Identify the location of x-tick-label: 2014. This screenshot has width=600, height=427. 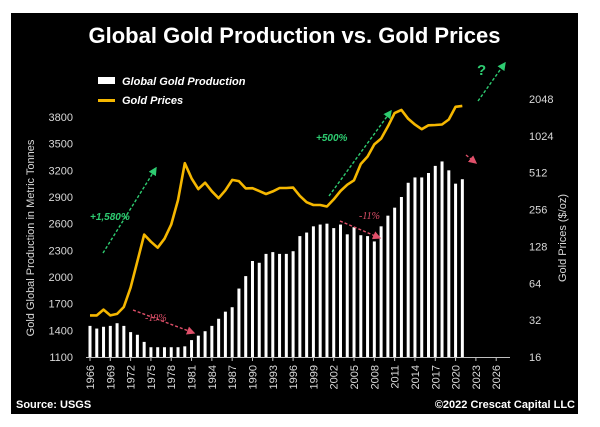
(416, 377).